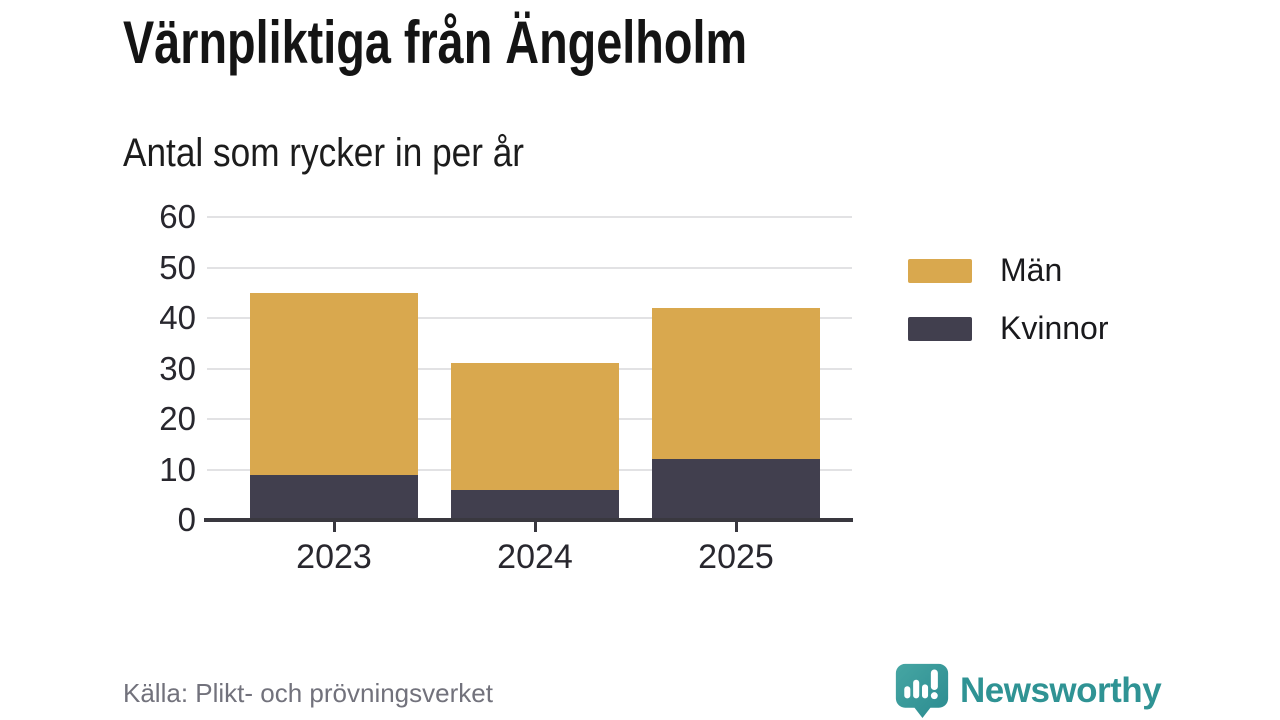  Describe the element at coordinates (736, 489) in the screenshot. I see `bar-2025-kvinnor` at that location.